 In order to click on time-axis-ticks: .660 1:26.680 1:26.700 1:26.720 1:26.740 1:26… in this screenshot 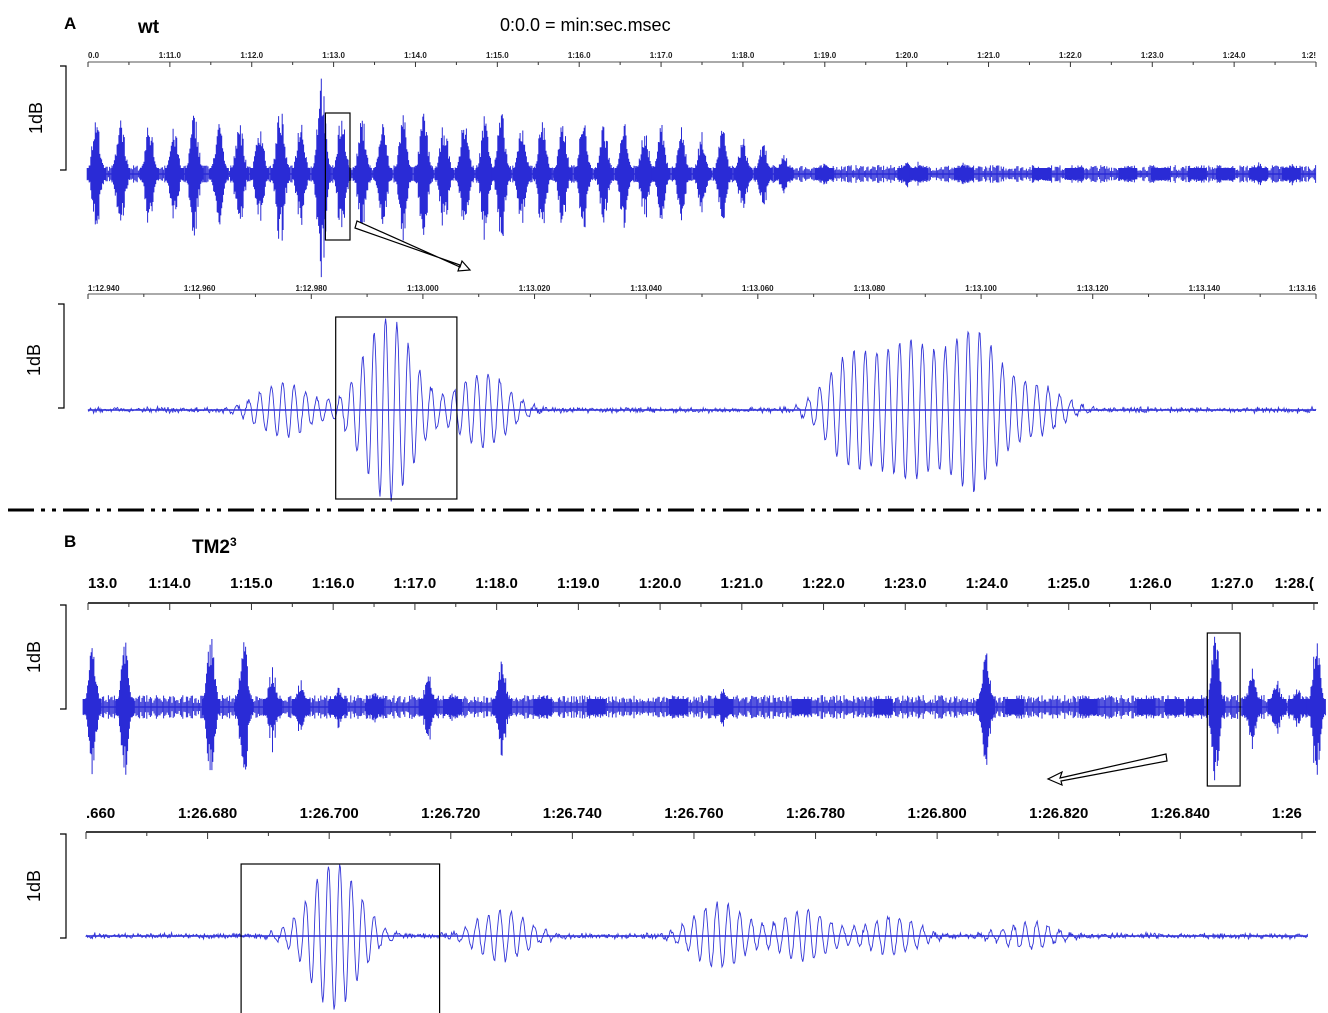, I will do `click(694, 822)`.